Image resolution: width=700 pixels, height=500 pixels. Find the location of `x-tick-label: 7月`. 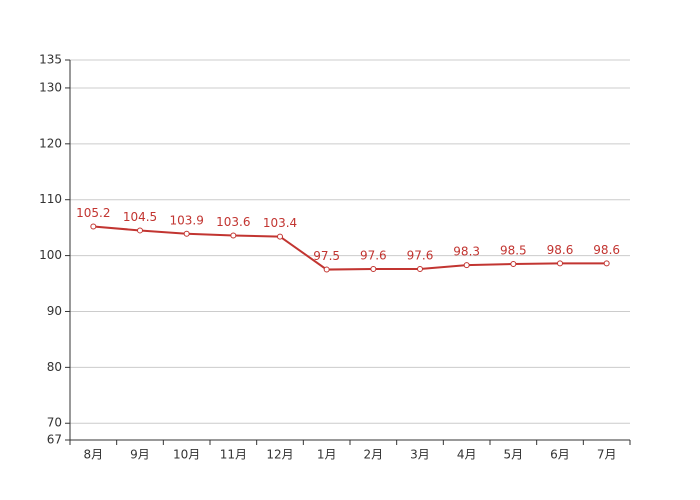

x-tick-label: 7月 is located at coordinates (607, 455).